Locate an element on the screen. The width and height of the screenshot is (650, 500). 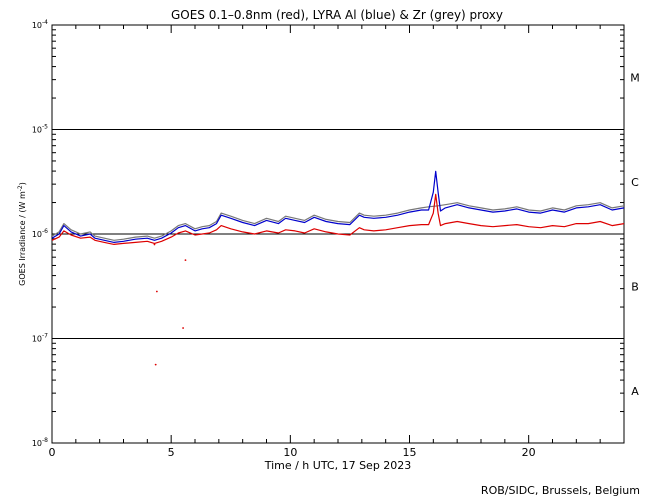
y-tick-label: 10⁻⁴ is located at coordinates (40, 24).